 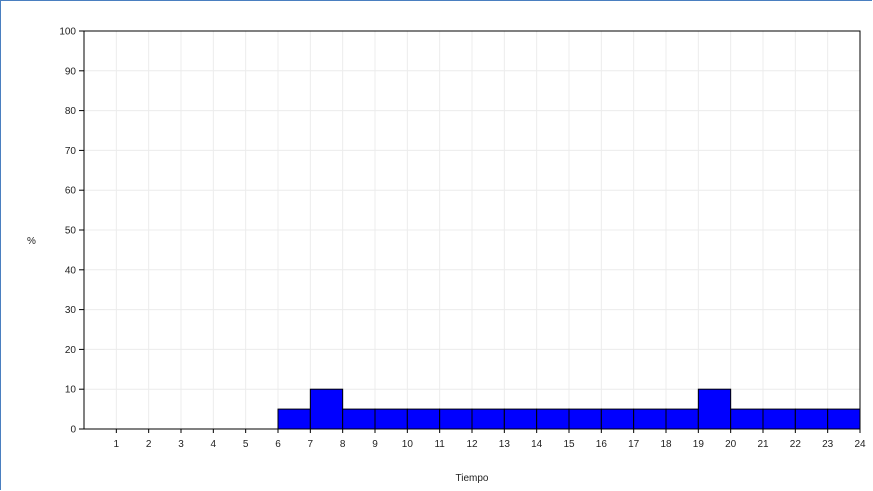 I want to click on y-tick-label: 10, so click(x=71, y=390).